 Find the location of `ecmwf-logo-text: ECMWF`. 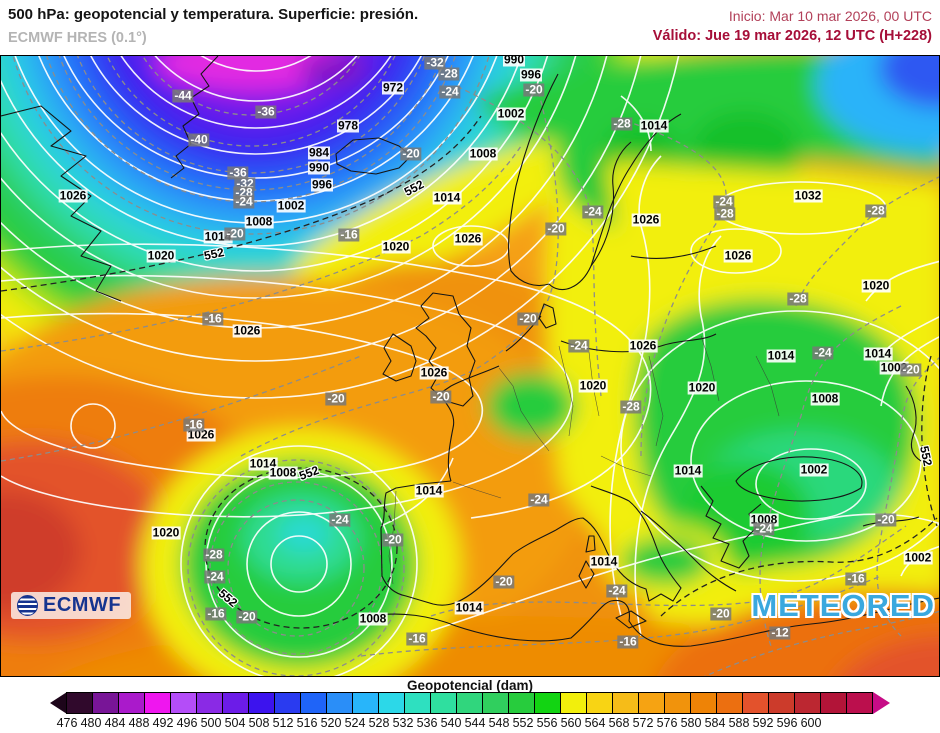

ecmwf-logo-text: ECMWF is located at coordinates (82, 605).